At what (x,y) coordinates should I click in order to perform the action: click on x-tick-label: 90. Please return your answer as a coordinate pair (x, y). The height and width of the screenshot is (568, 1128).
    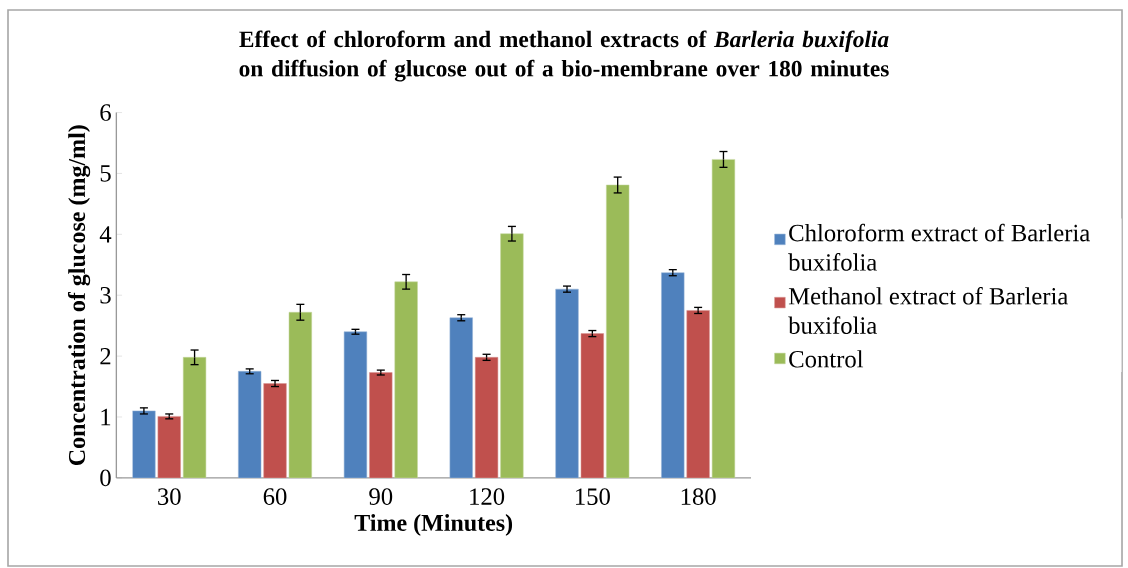
    Looking at the image, I should click on (381, 496).